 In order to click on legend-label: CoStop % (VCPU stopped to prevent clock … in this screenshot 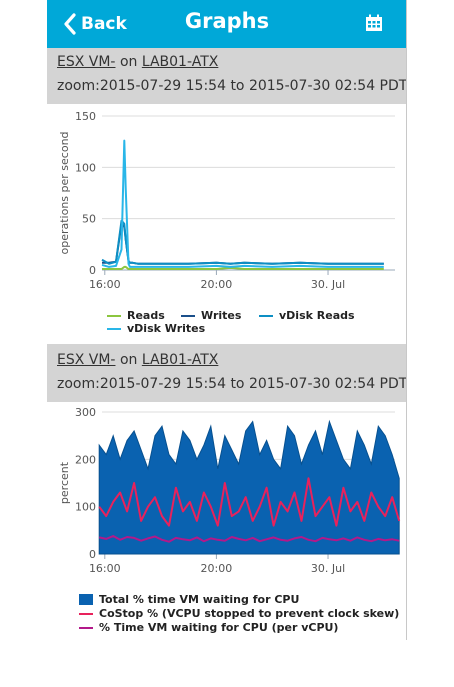, I will do `click(249, 613)`.